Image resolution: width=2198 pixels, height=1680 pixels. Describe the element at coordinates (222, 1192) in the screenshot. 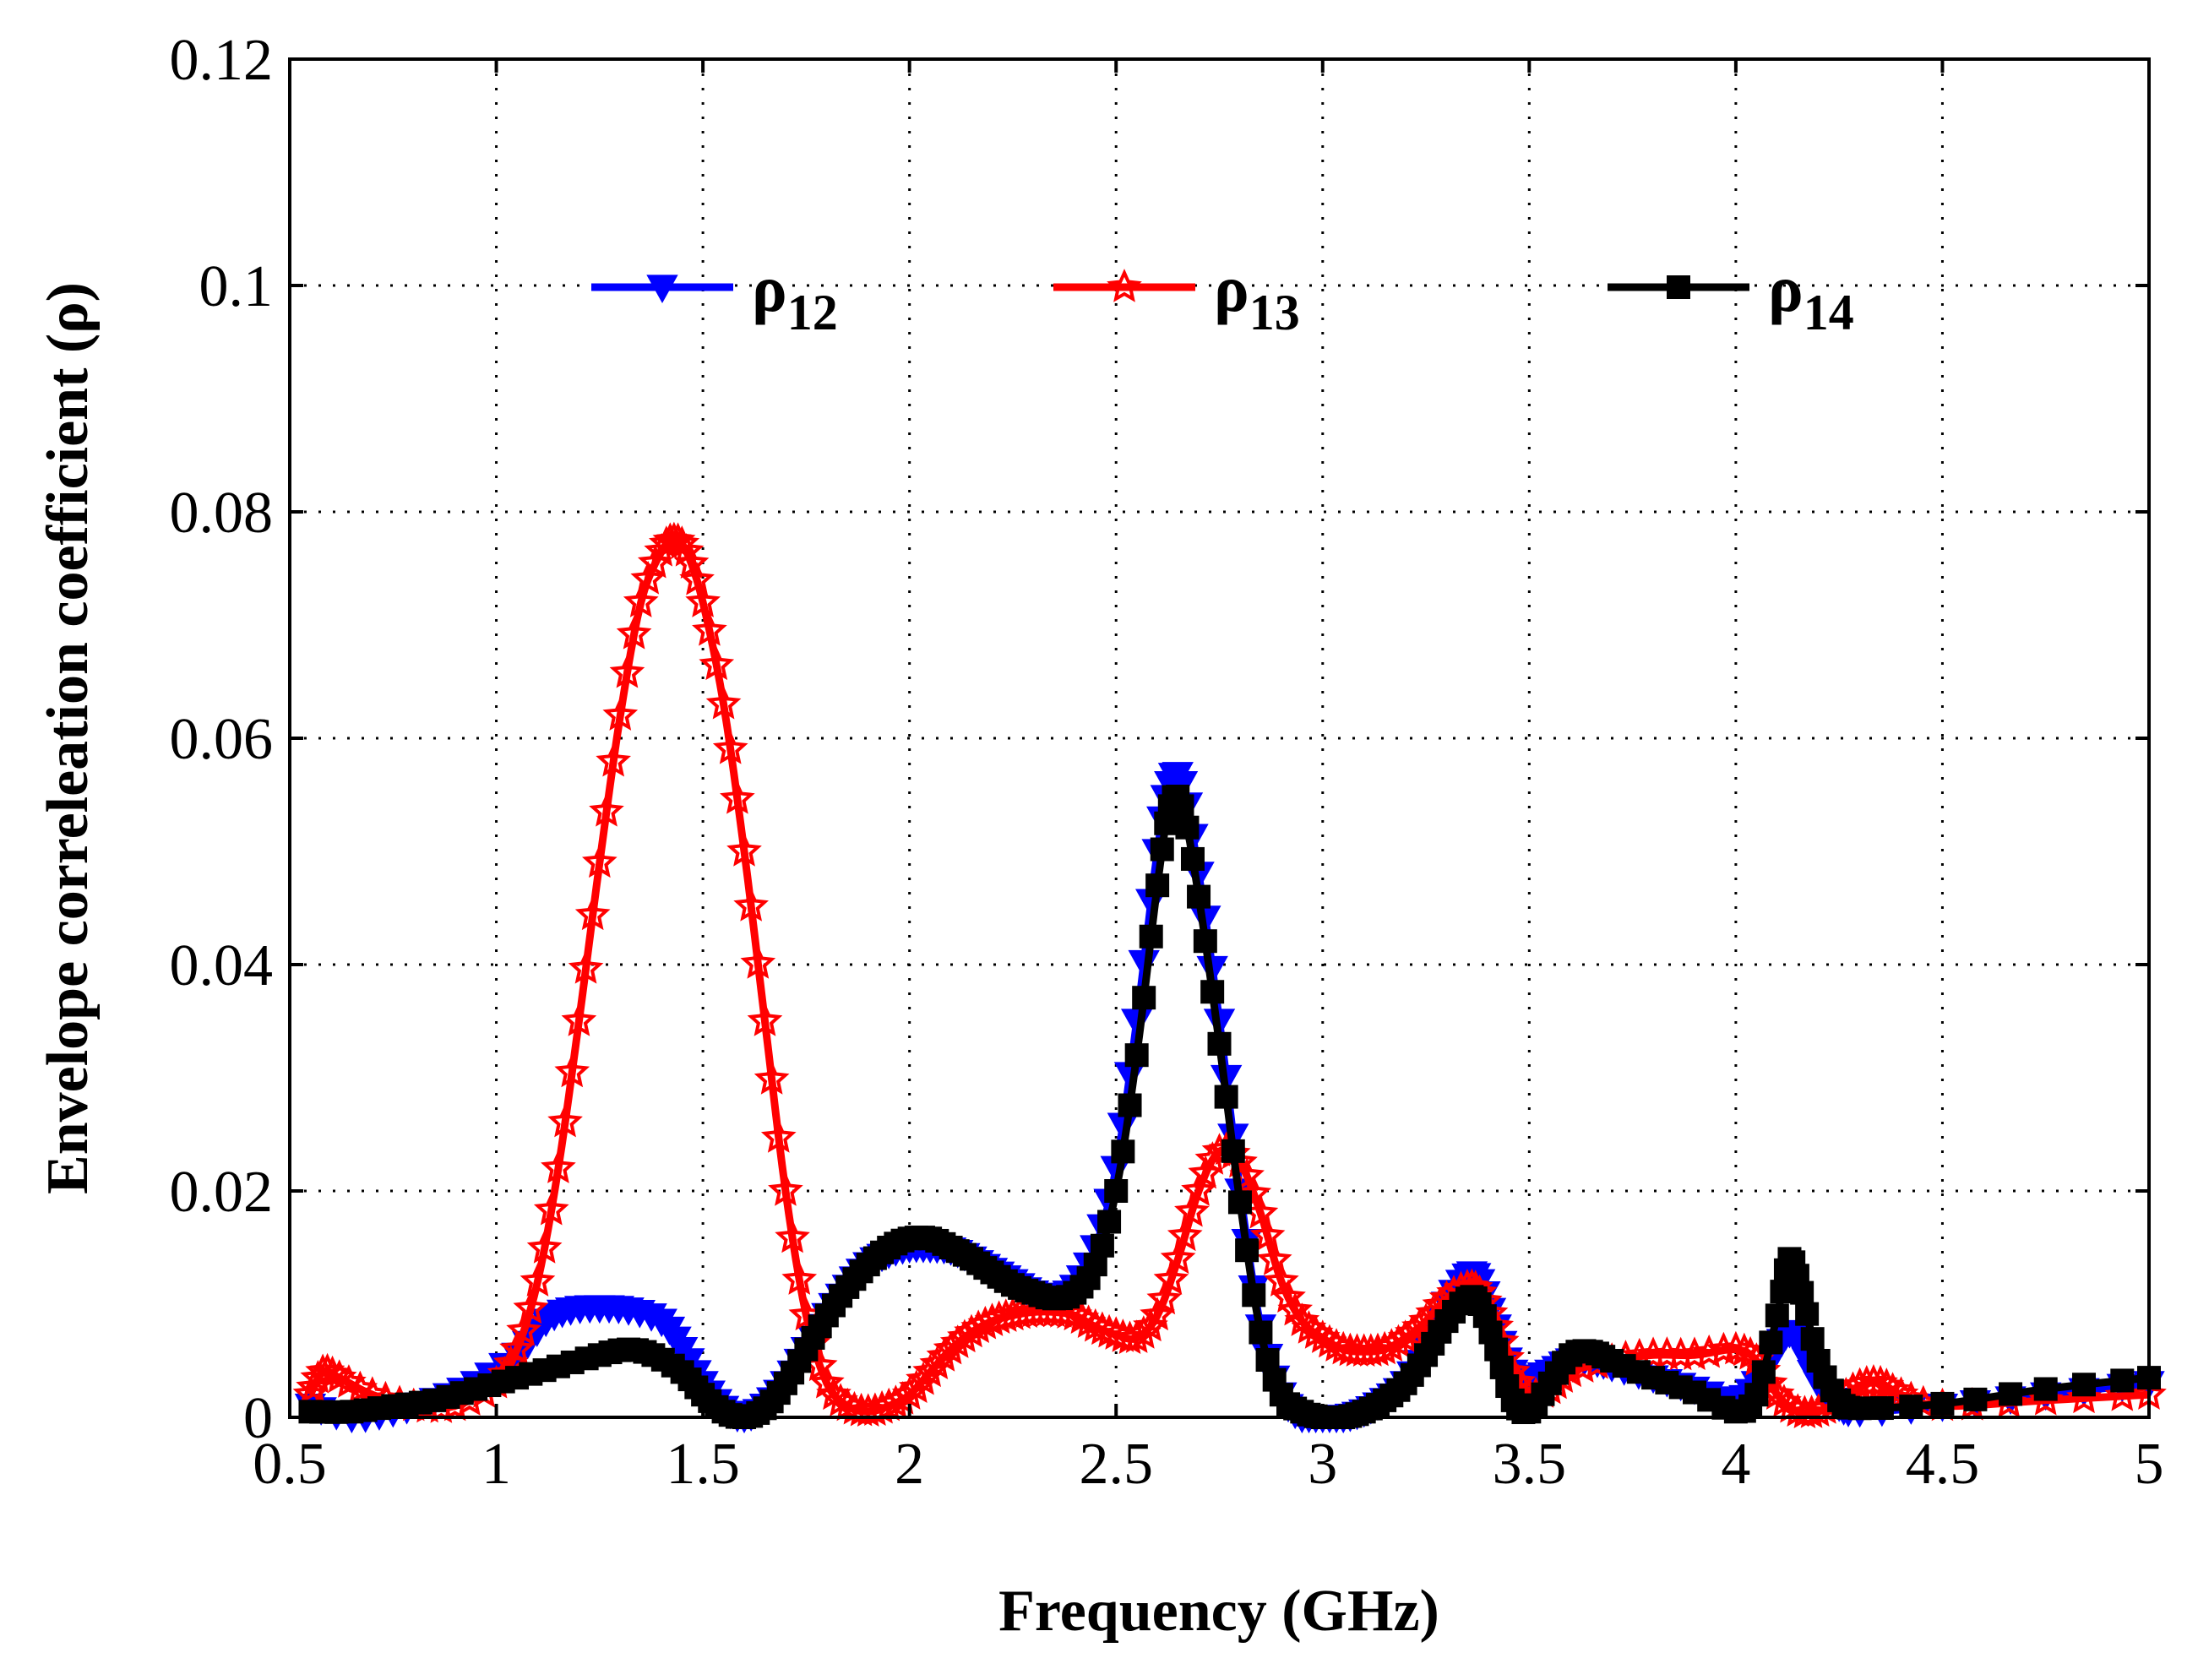

I see `y-tick-label: 0.02` at that location.